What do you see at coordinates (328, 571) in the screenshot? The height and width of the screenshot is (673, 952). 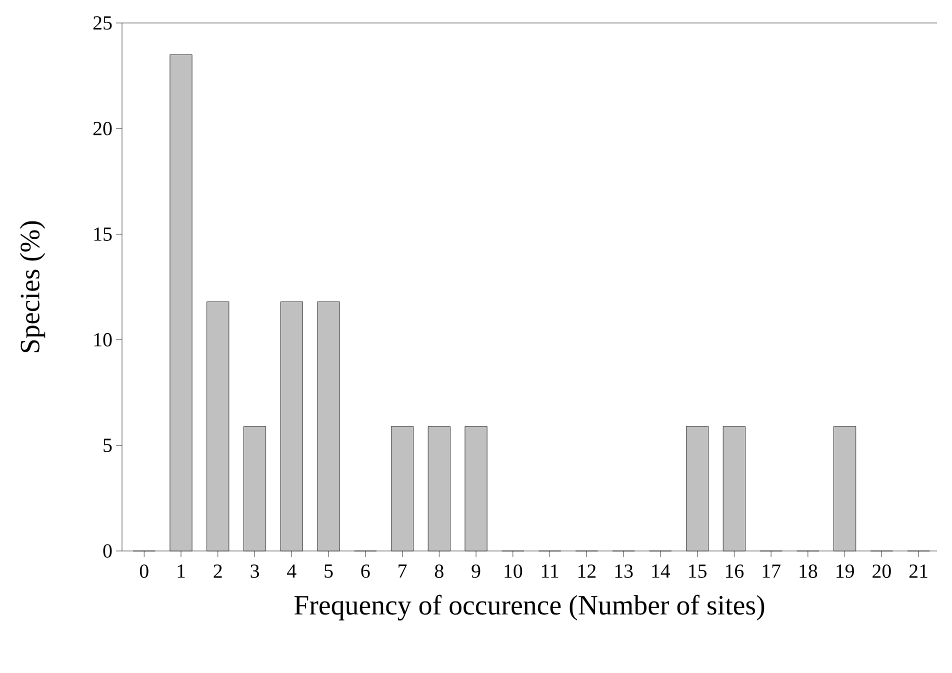 I see `x-tick-label: 5` at bounding box center [328, 571].